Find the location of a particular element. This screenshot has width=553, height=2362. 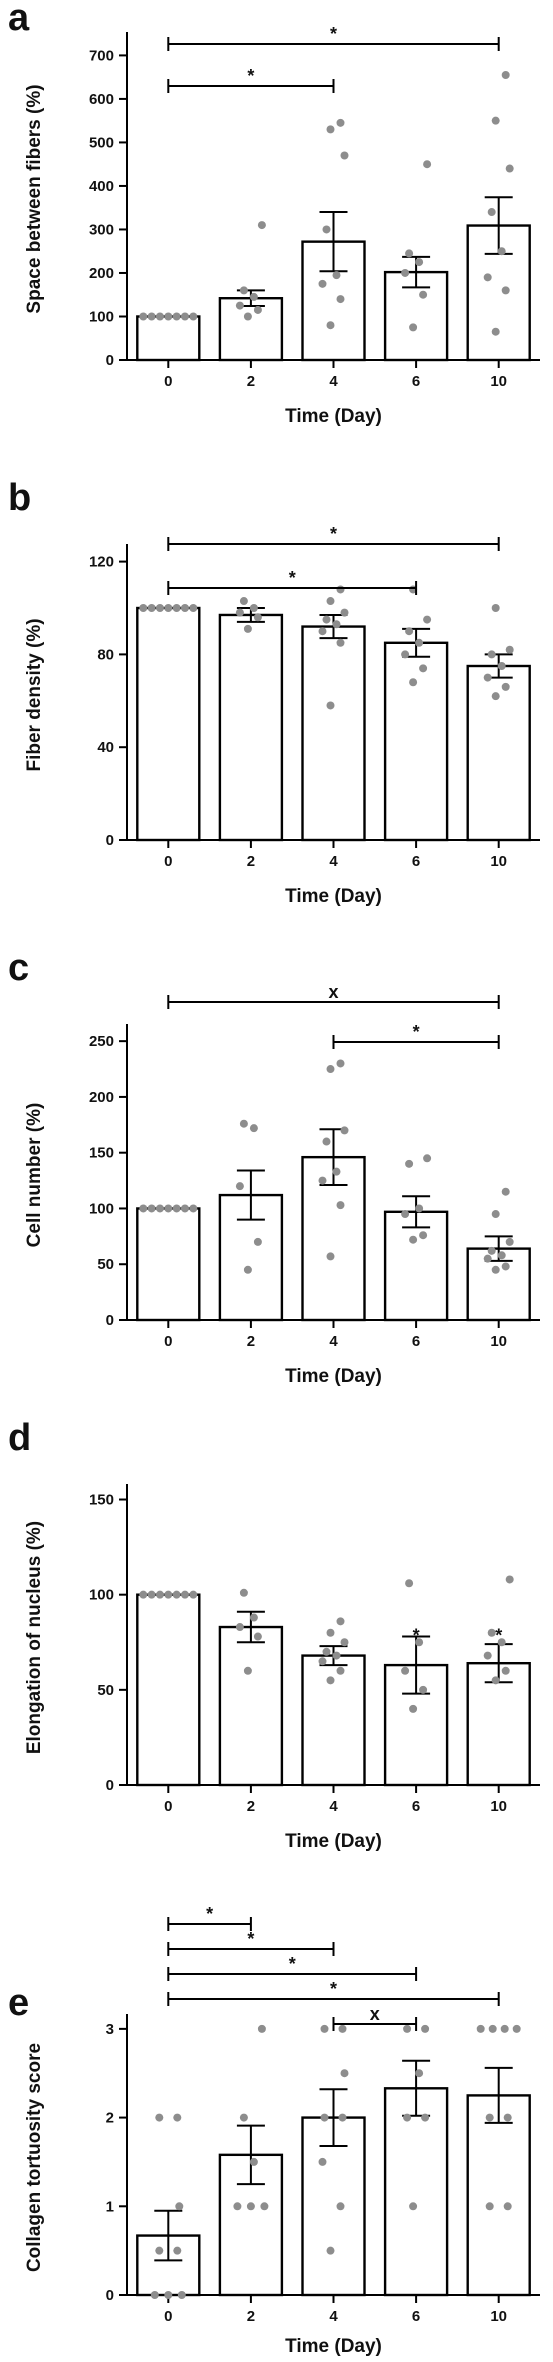

panel-letter: b is located at coordinates (19, 498).